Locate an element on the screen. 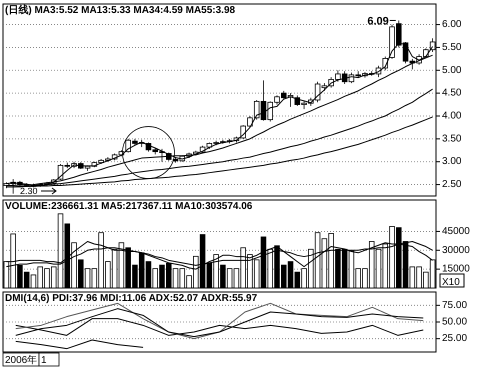  y-tick-label: 3.50 is located at coordinates (452, 138).